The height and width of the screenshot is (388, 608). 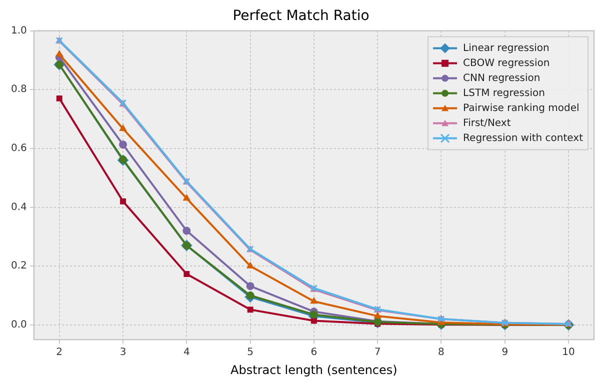 I want to click on x-tick-label: 2, so click(x=59, y=352).